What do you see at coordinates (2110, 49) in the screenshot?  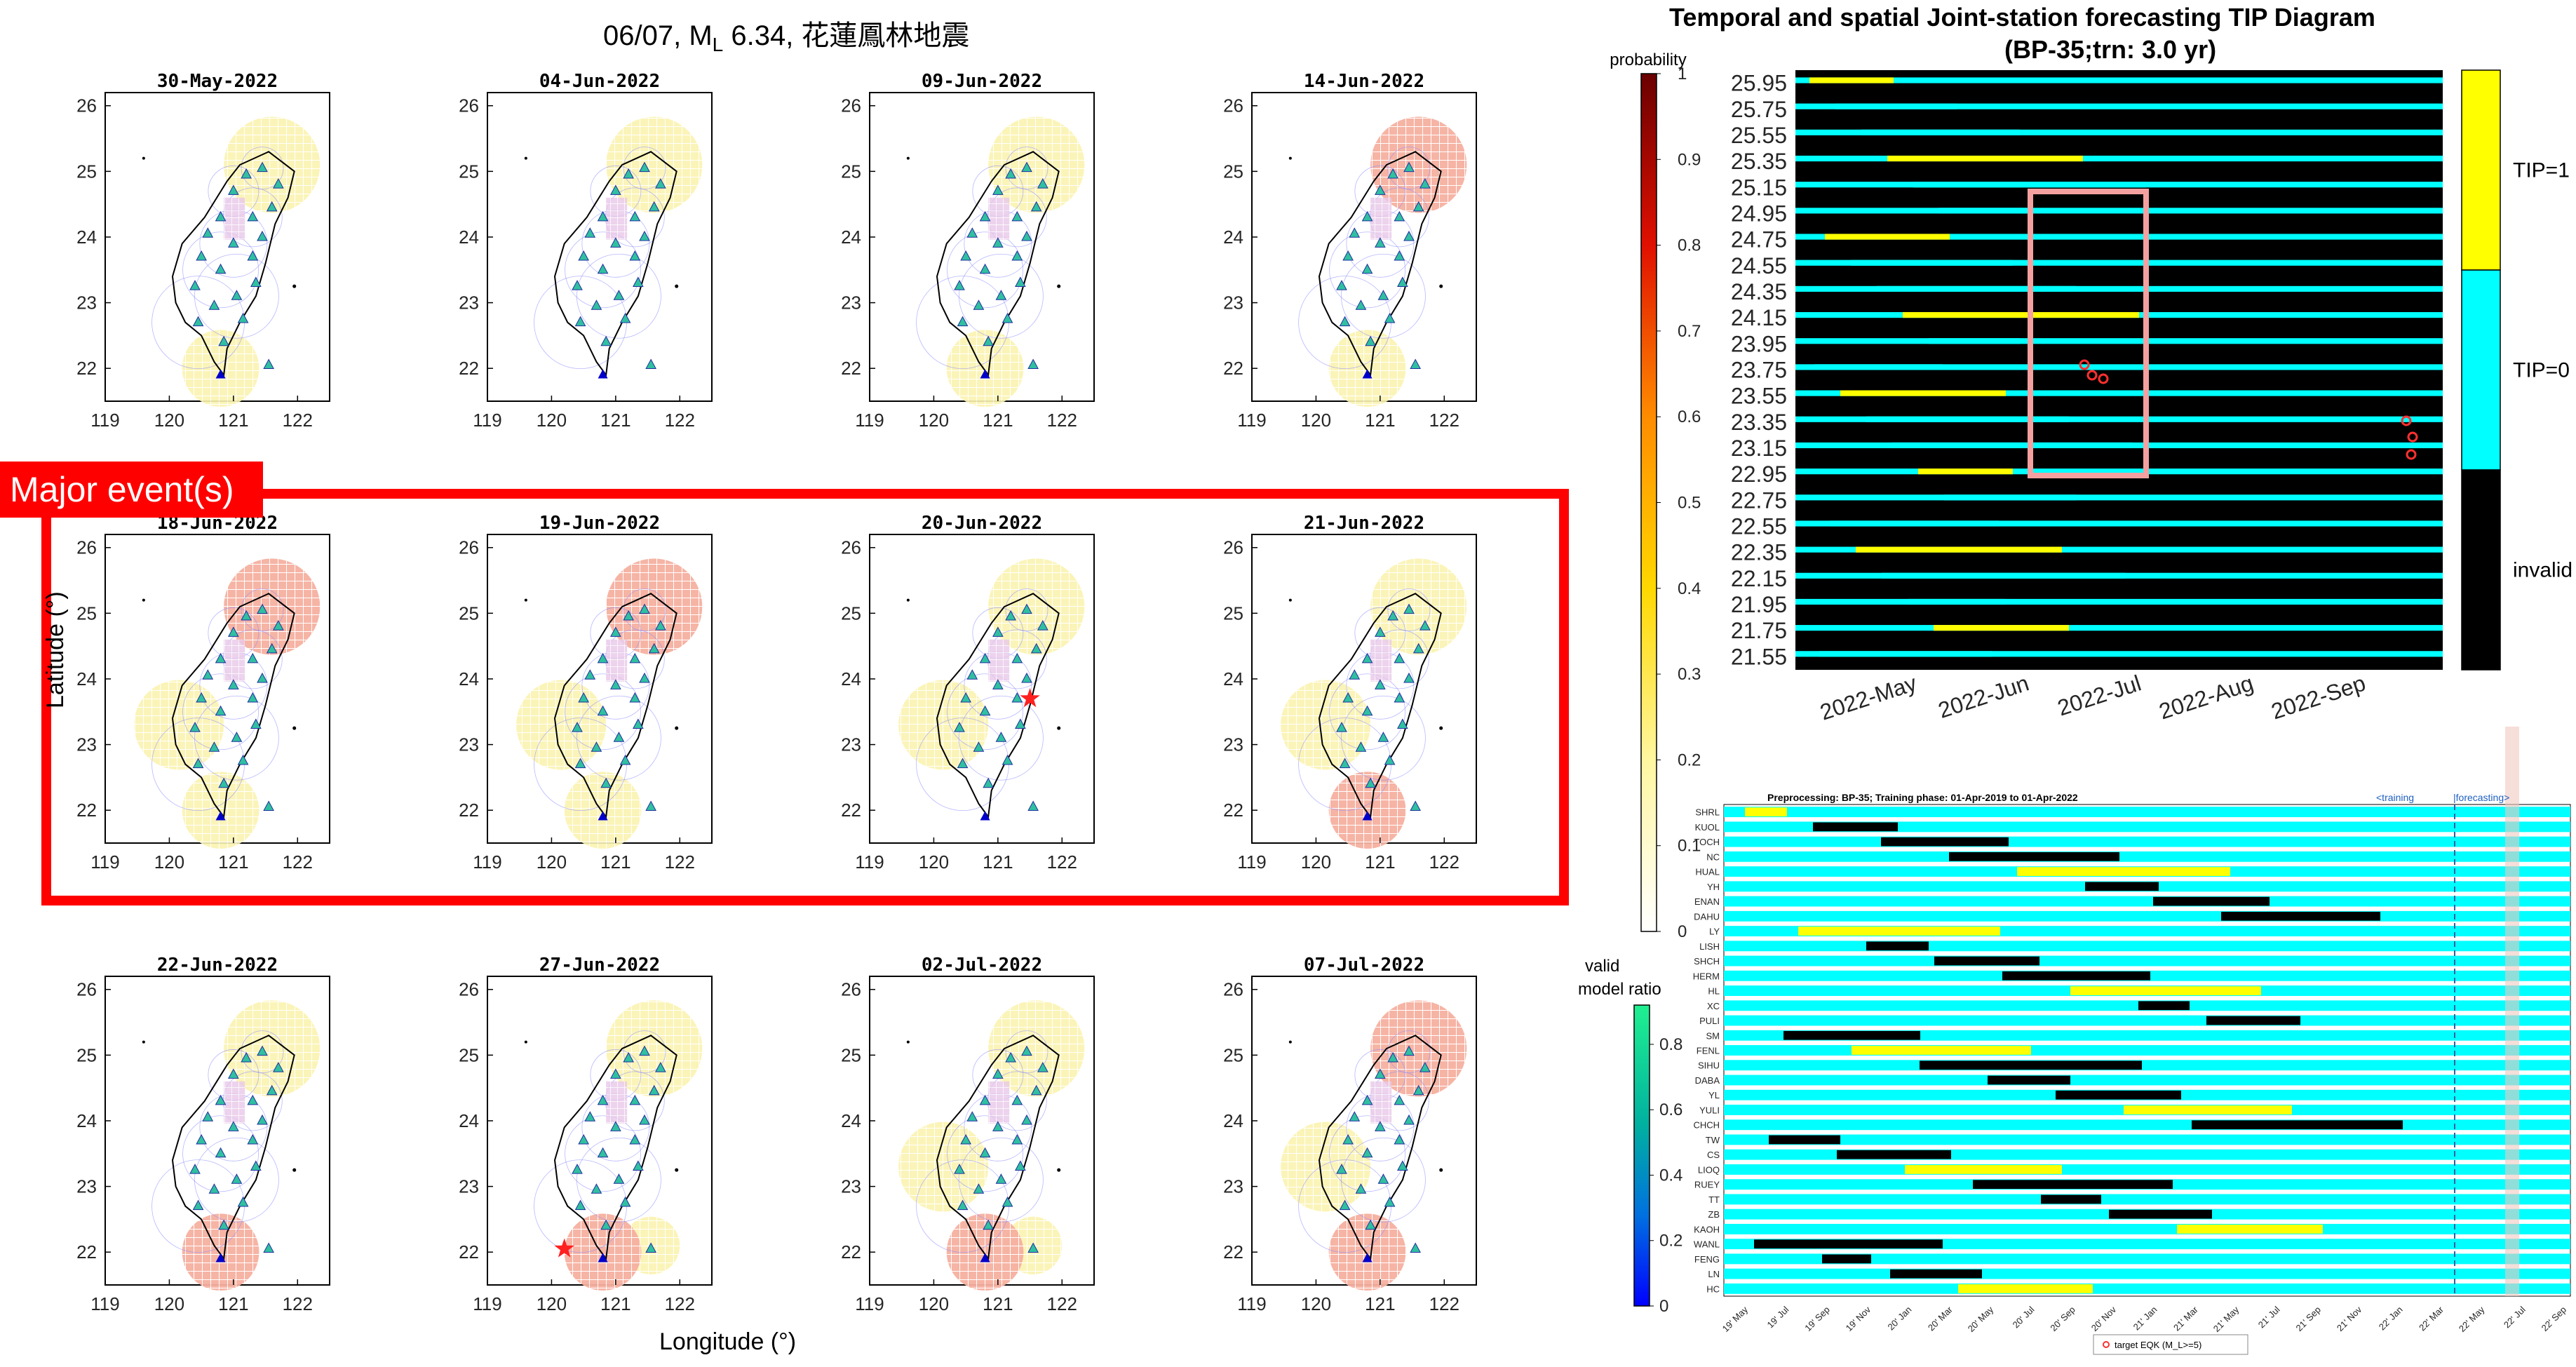 I see `tip-diagram-subtitle: (BP-35;trn: 3.0 yr)` at bounding box center [2110, 49].